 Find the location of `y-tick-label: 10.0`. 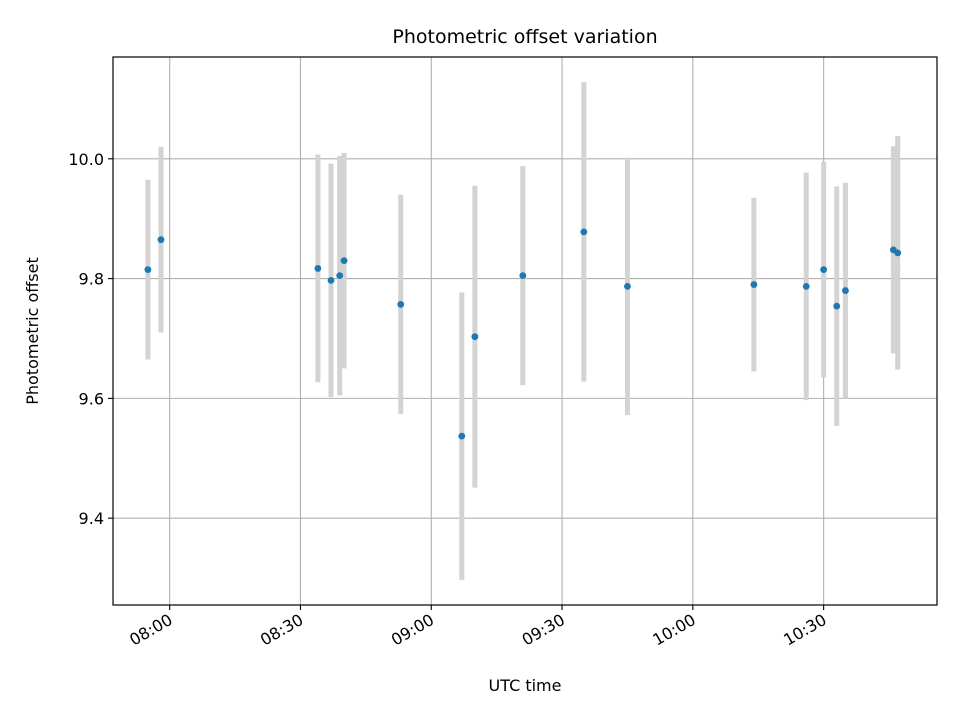

y-tick-label: 10.0 is located at coordinates (86, 159).